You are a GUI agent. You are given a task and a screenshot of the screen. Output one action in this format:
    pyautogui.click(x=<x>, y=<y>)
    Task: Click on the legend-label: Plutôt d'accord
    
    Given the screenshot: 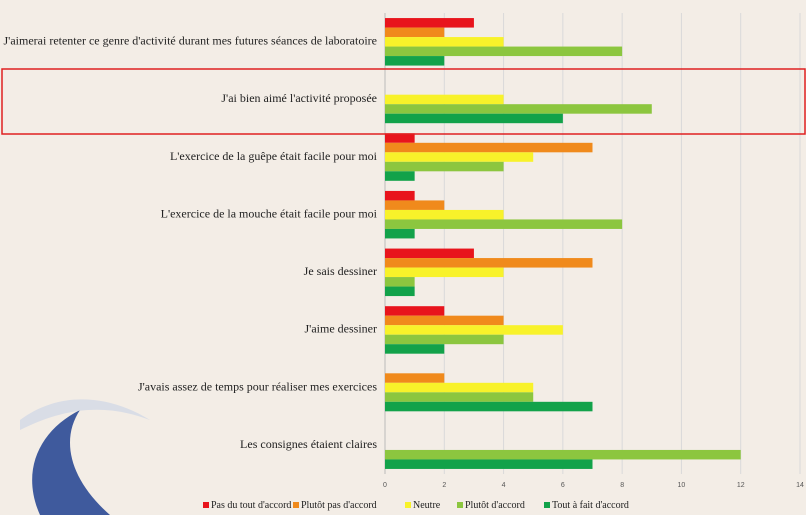 What is the action you would take?
    pyautogui.click(x=495, y=505)
    